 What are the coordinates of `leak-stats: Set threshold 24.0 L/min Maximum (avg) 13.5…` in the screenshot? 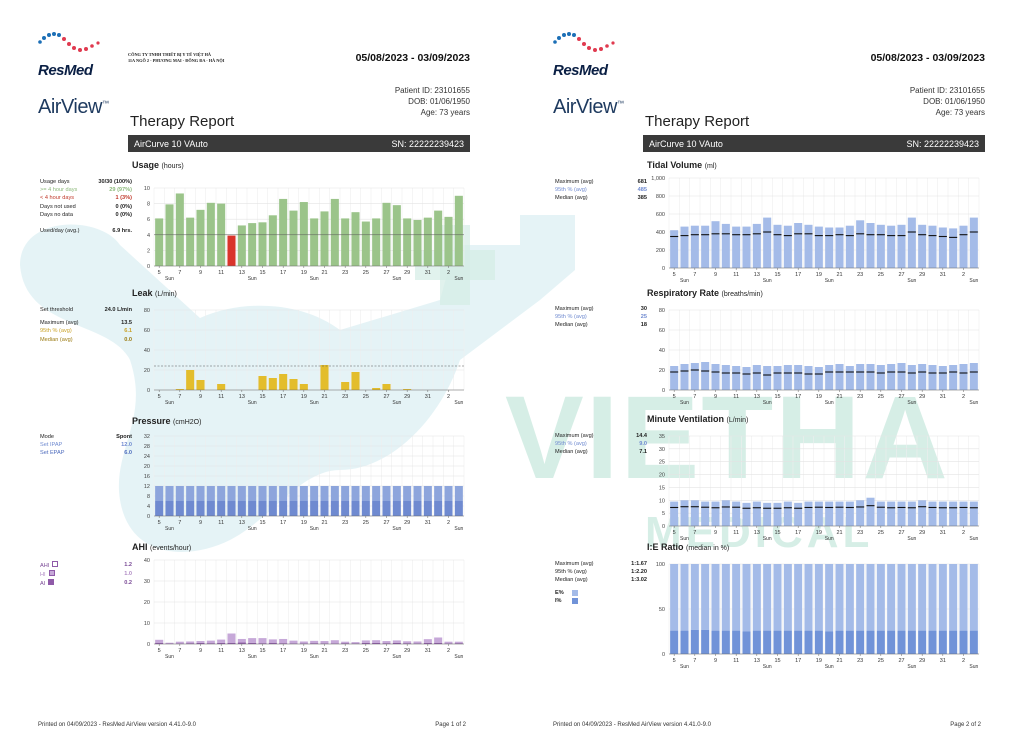 It's located at (86, 325).